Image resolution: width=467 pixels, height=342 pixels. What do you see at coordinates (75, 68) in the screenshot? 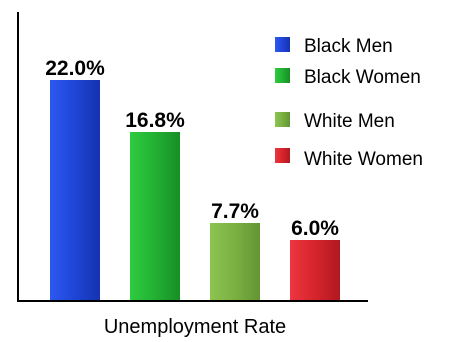
I see `data-label-black-men: 22.0%` at bounding box center [75, 68].